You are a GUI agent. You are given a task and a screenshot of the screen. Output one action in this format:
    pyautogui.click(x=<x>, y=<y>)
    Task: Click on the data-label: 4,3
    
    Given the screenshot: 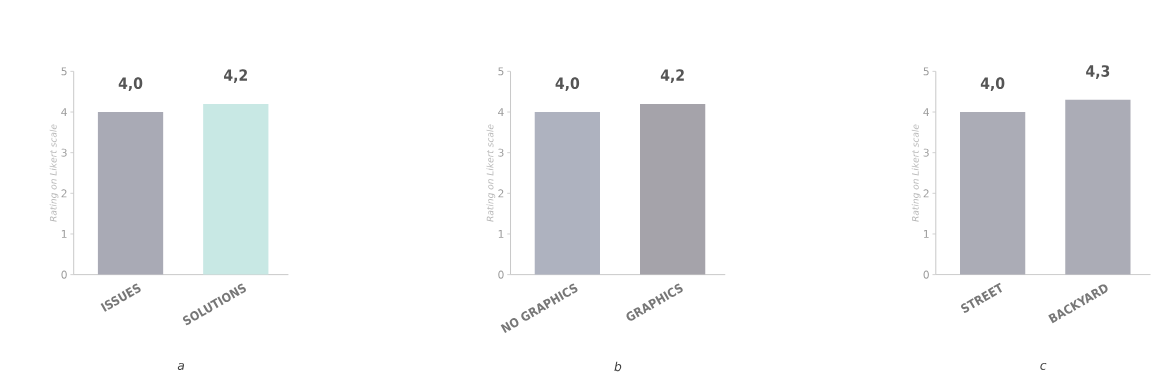 What is the action you would take?
    pyautogui.click(x=1098, y=72)
    